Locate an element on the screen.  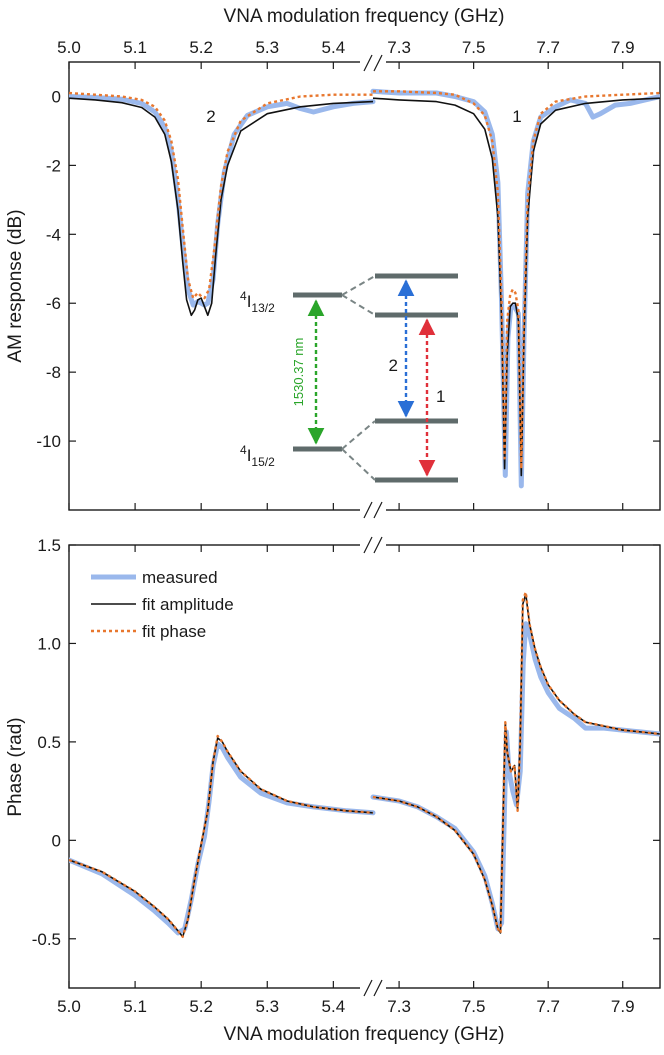
axis-break-top-lower is located at coordinates (373, 510).